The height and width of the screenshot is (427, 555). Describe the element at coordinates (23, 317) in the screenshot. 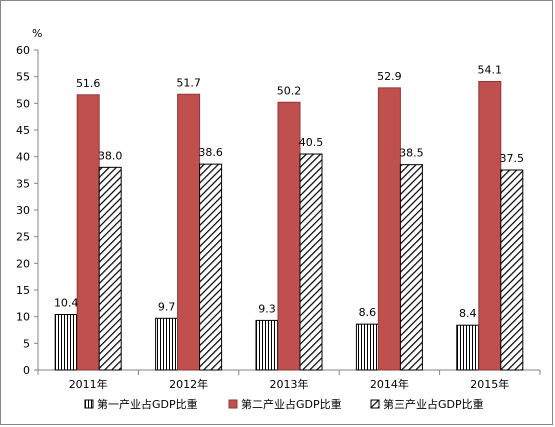

I see `y-tick-label: 10` at that location.